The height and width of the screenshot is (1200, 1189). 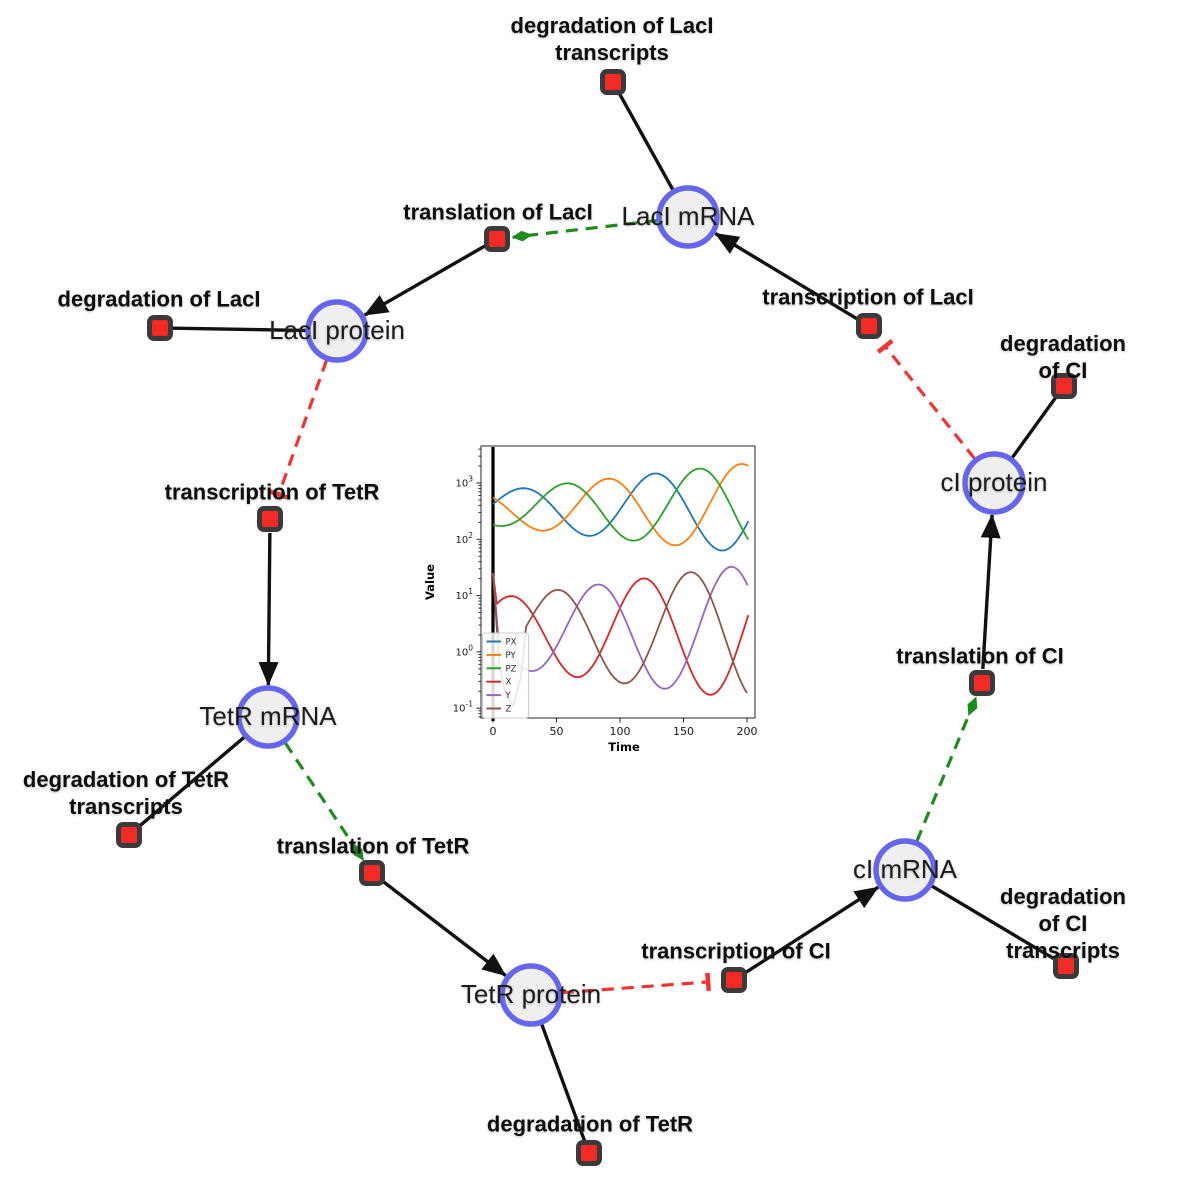 I want to click on series-line-Z, so click(x=620, y=639).